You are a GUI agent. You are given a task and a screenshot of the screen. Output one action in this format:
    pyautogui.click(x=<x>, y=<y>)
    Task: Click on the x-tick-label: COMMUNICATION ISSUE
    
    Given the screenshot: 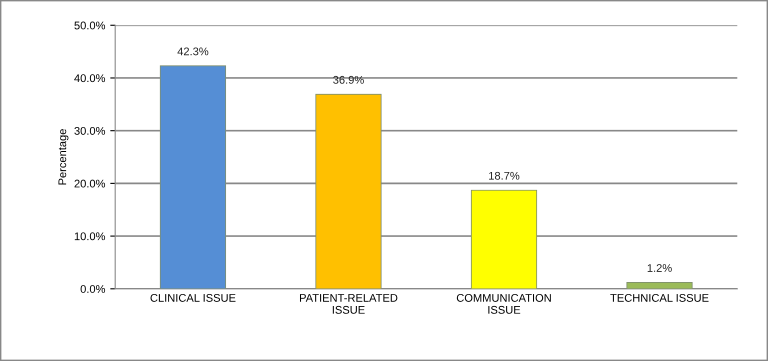 What is the action you would take?
    pyautogui.click(x=503, y=304)
    